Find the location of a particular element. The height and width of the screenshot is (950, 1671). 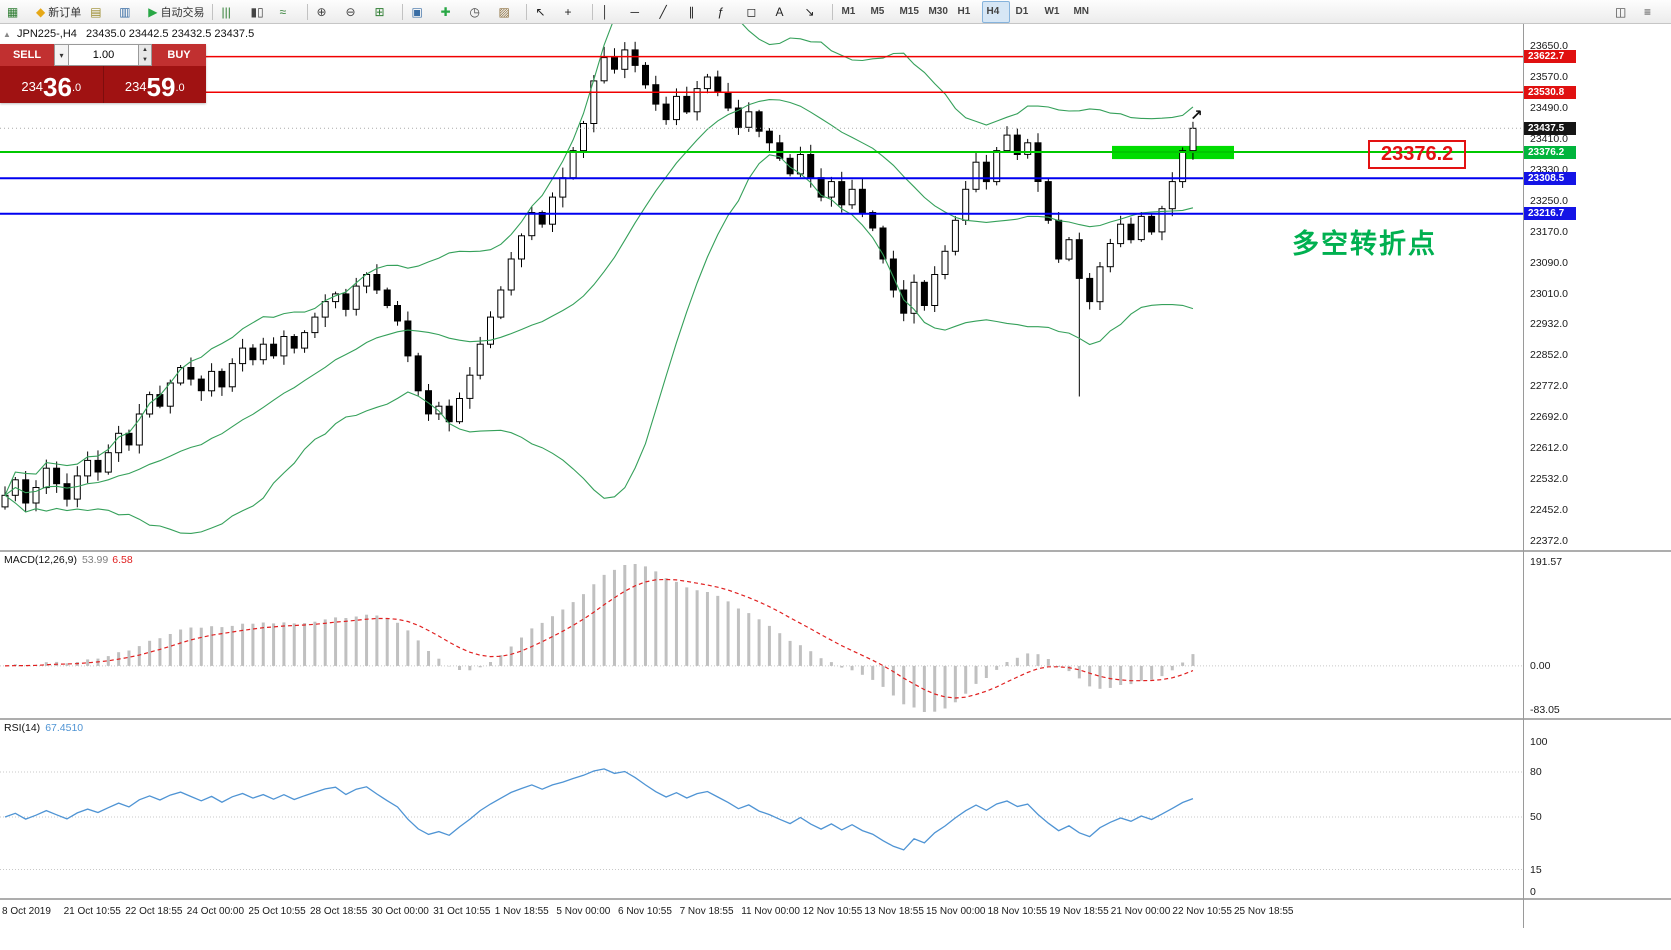

templates: ▨ is located at coordinates (508, 12).